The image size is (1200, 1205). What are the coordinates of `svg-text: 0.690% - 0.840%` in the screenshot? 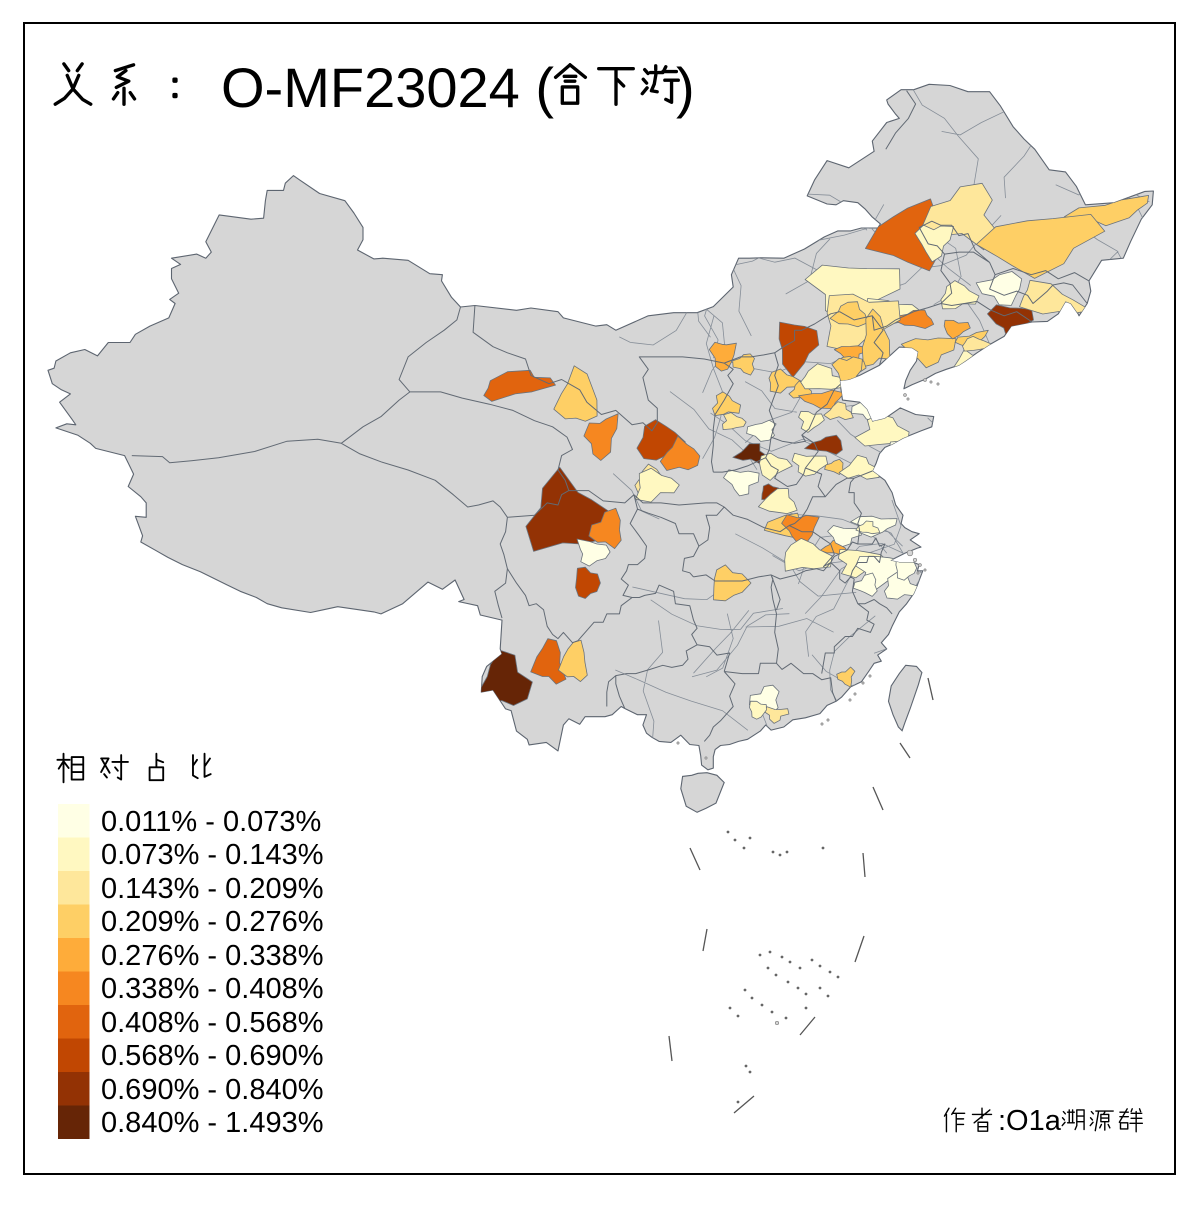 It's located at (212, 1090).